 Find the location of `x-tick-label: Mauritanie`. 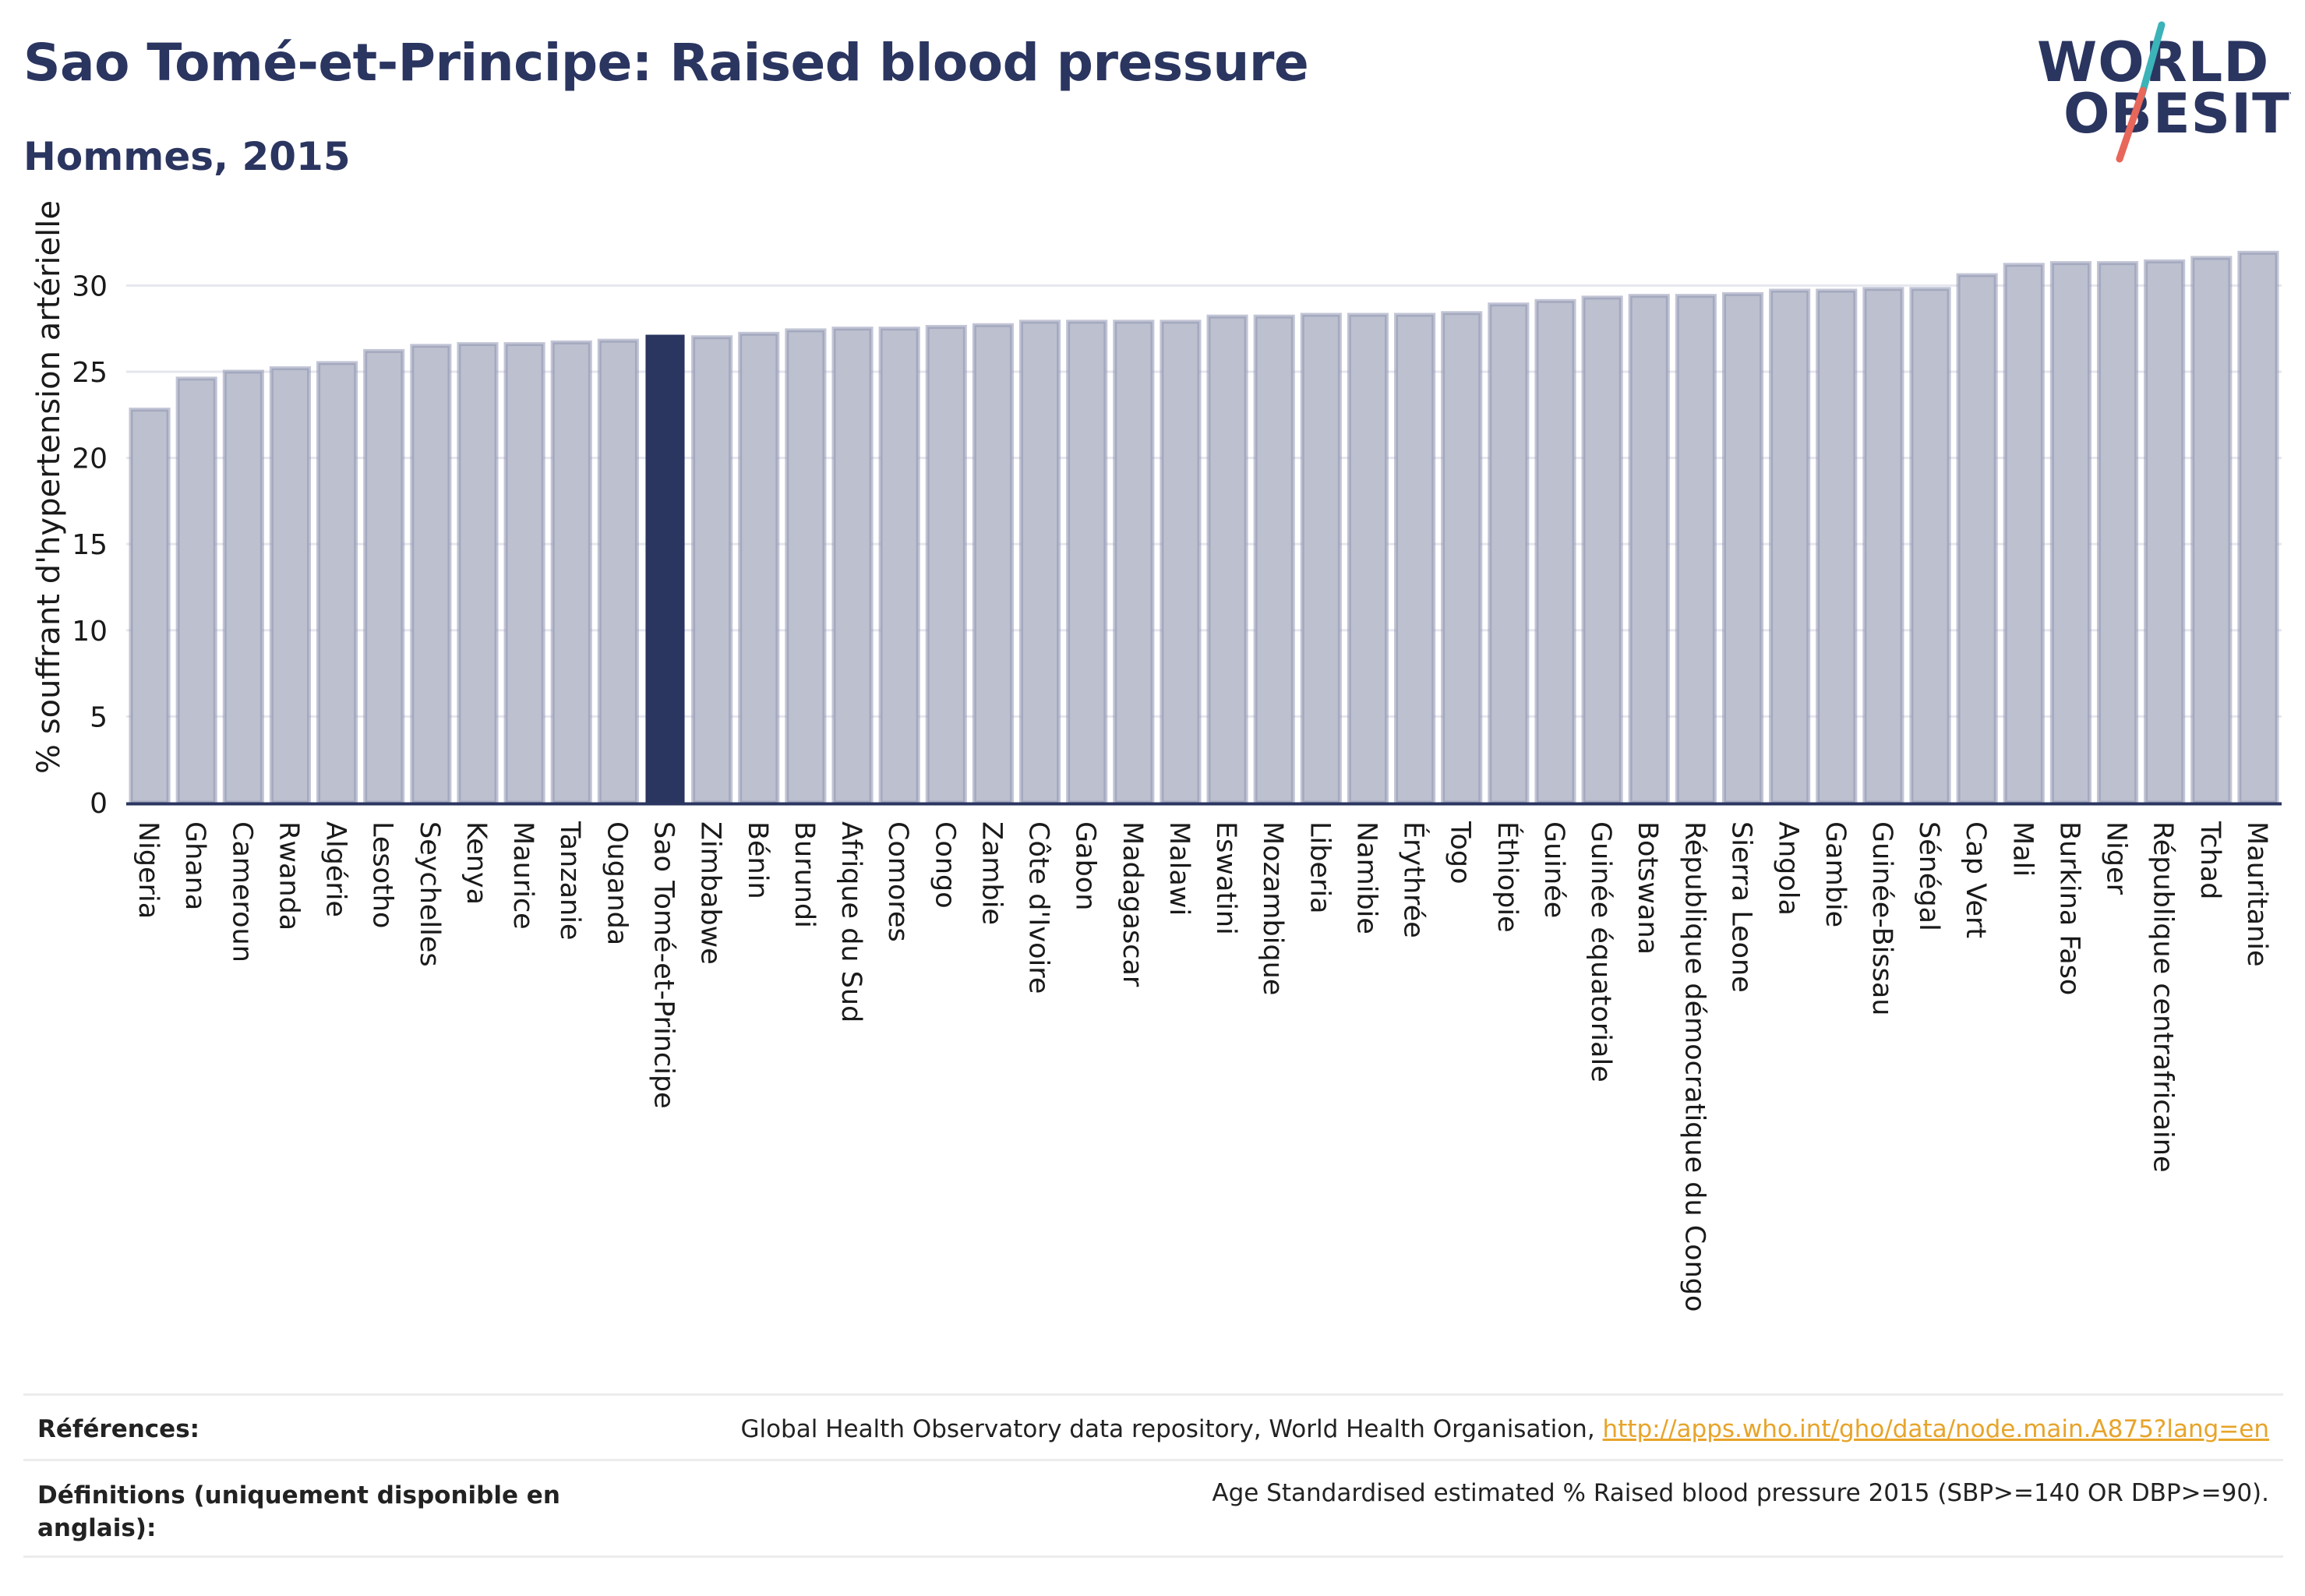

x-tick-label: Mauritanie is located at coordinates (2256, 894).